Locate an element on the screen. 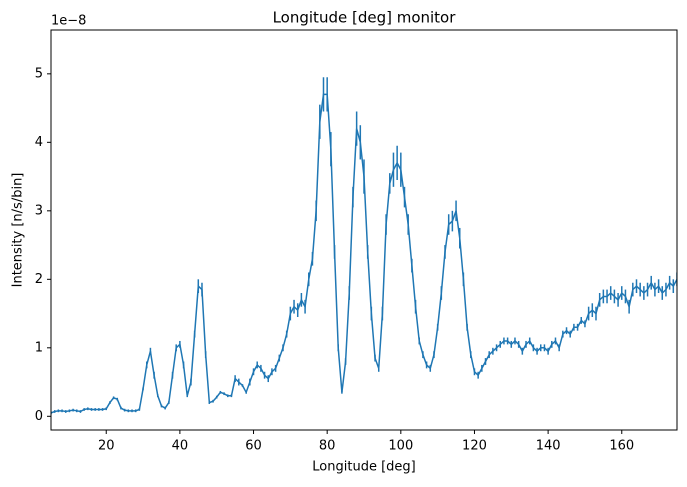 This screenshot has width=687, height=487. x-axis-label: Longitude [deg] is located at coordinates (363, 467).